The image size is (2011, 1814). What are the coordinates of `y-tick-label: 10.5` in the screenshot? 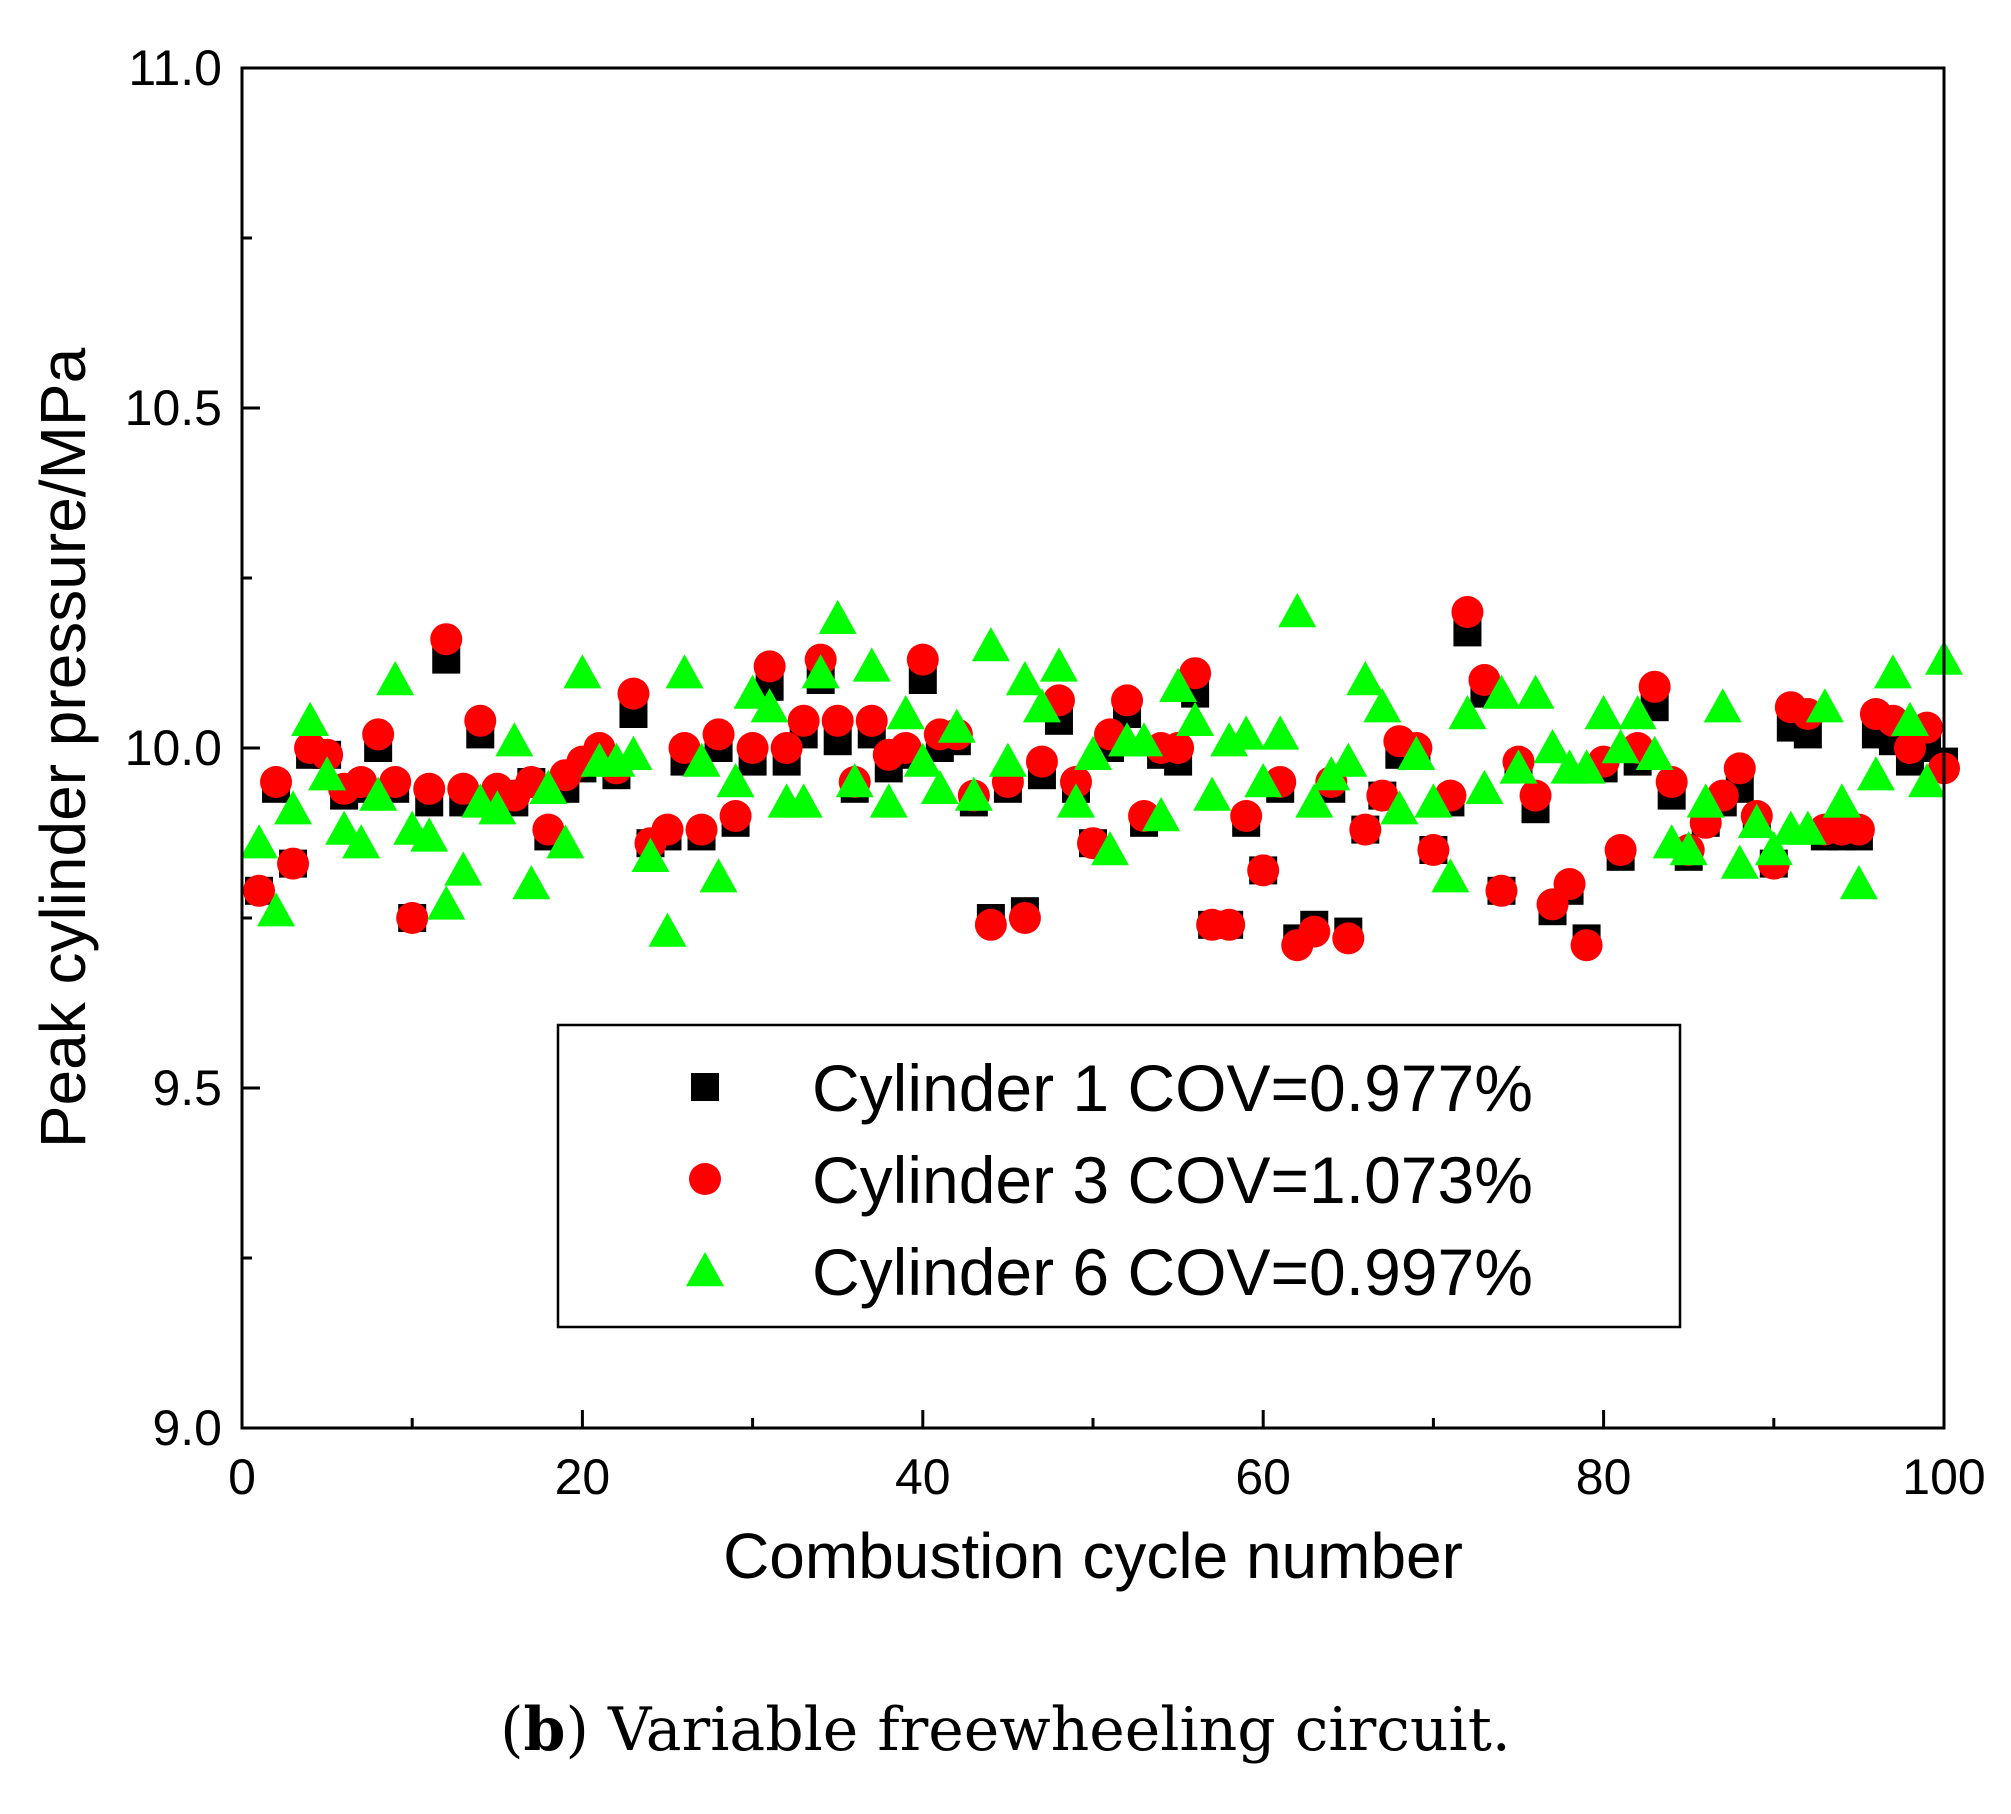 It's located at (173, 408).